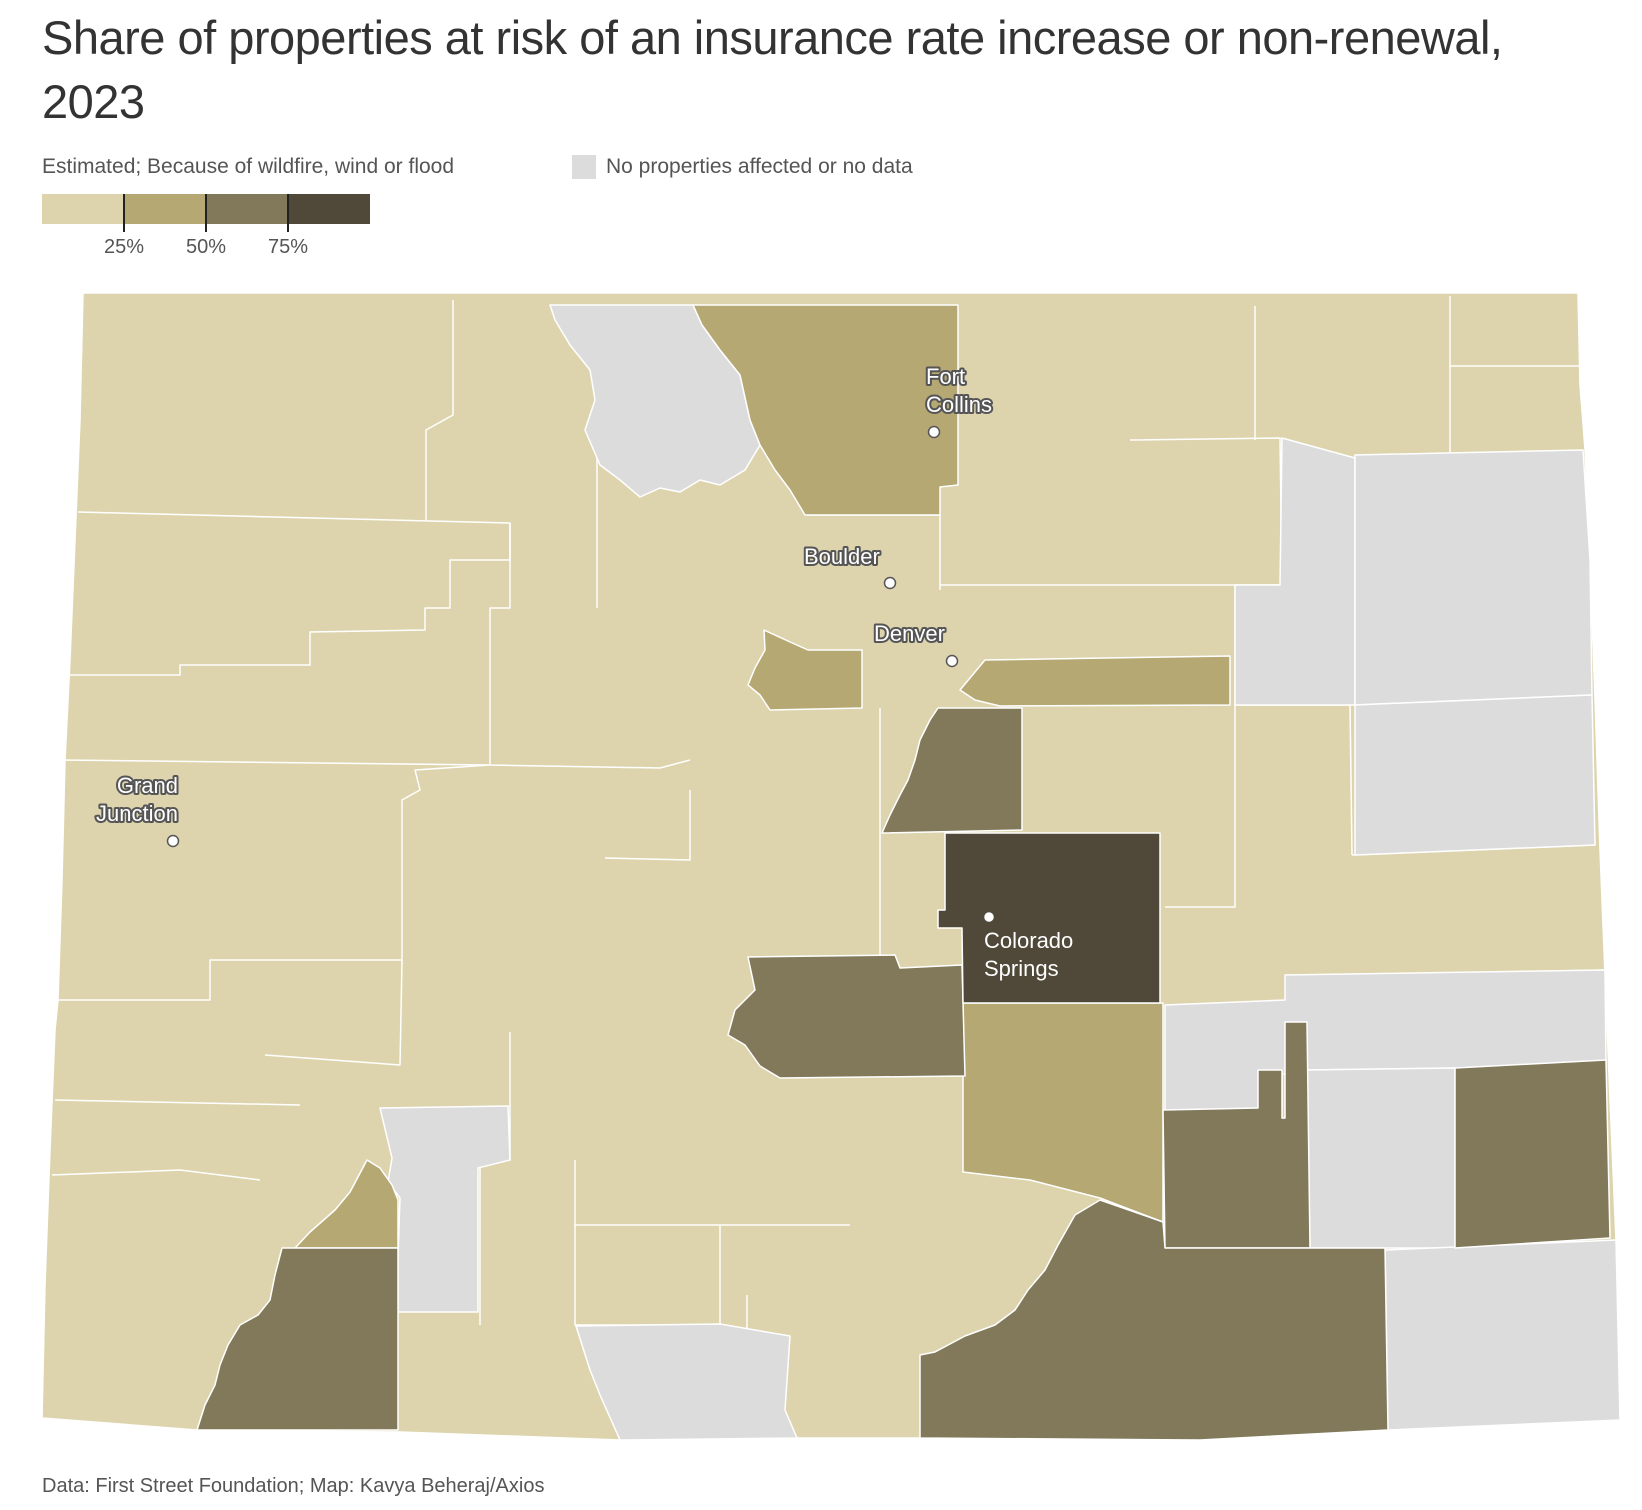 The height and width of the screenshot is (1510, 1642). Describe the element at coordinates (1095, 681) in the screenshot. I see `county-arapahoe` at that location.